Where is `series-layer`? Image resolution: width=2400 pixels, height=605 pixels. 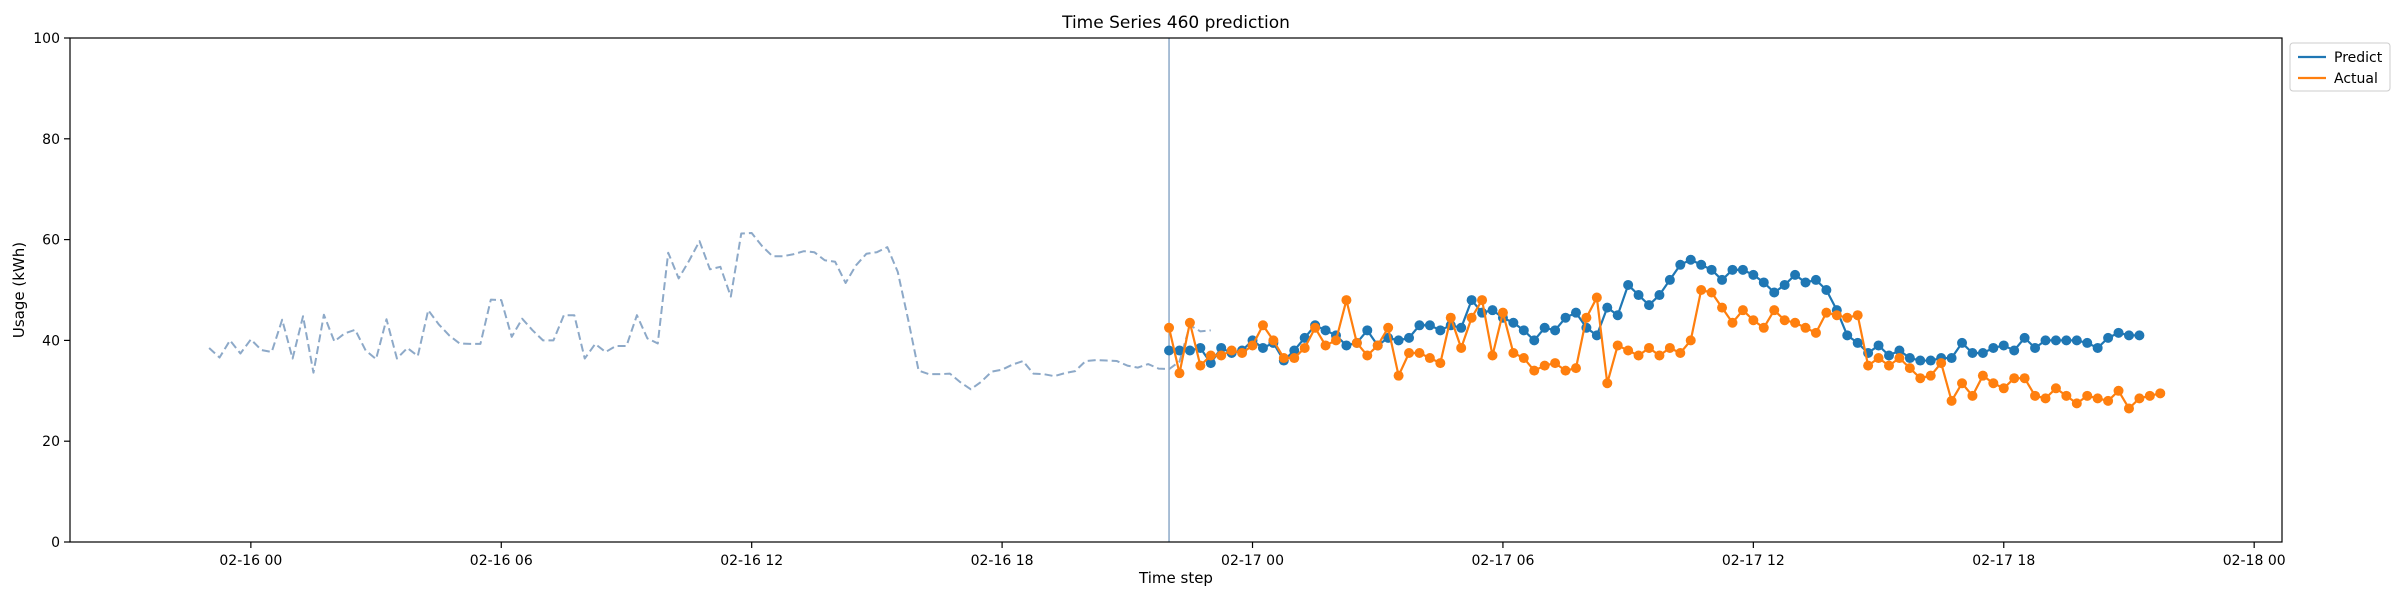
series-layer is located at coordinates (1665, 334).